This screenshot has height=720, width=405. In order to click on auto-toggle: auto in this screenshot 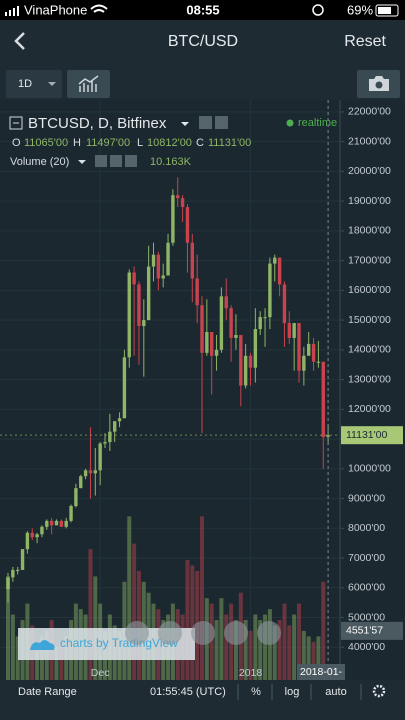, I will do `click(335, 692)`.